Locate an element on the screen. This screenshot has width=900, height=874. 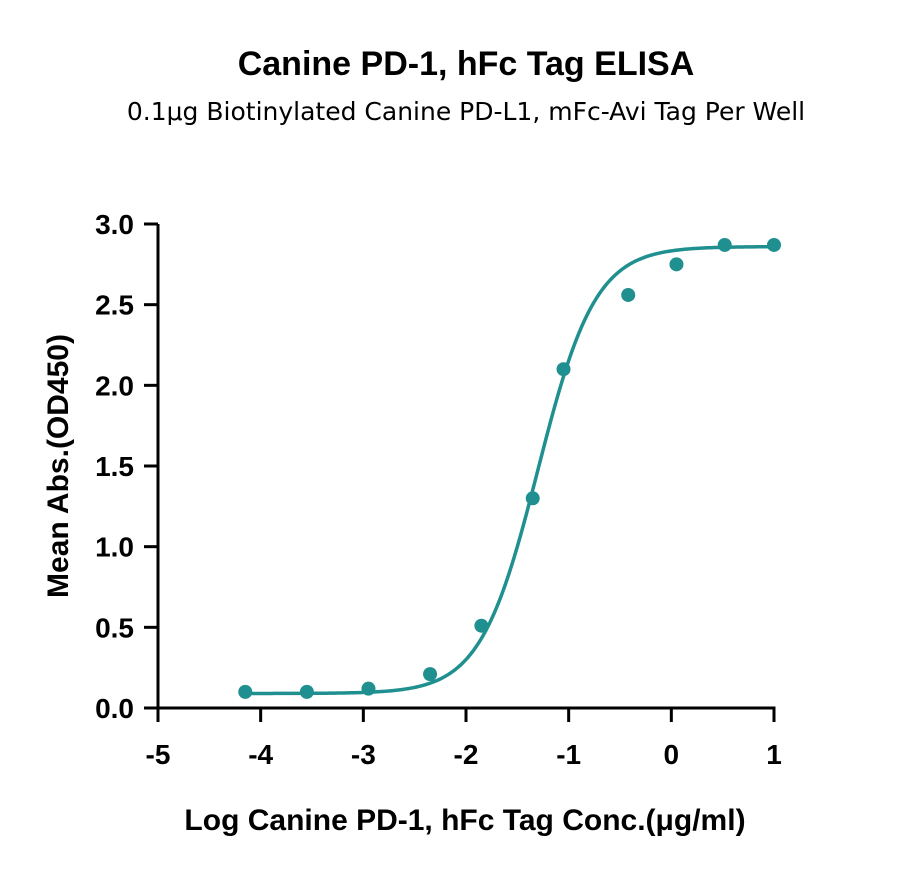
y-tick-label: 0.5 is located at coordinates (114, 627).